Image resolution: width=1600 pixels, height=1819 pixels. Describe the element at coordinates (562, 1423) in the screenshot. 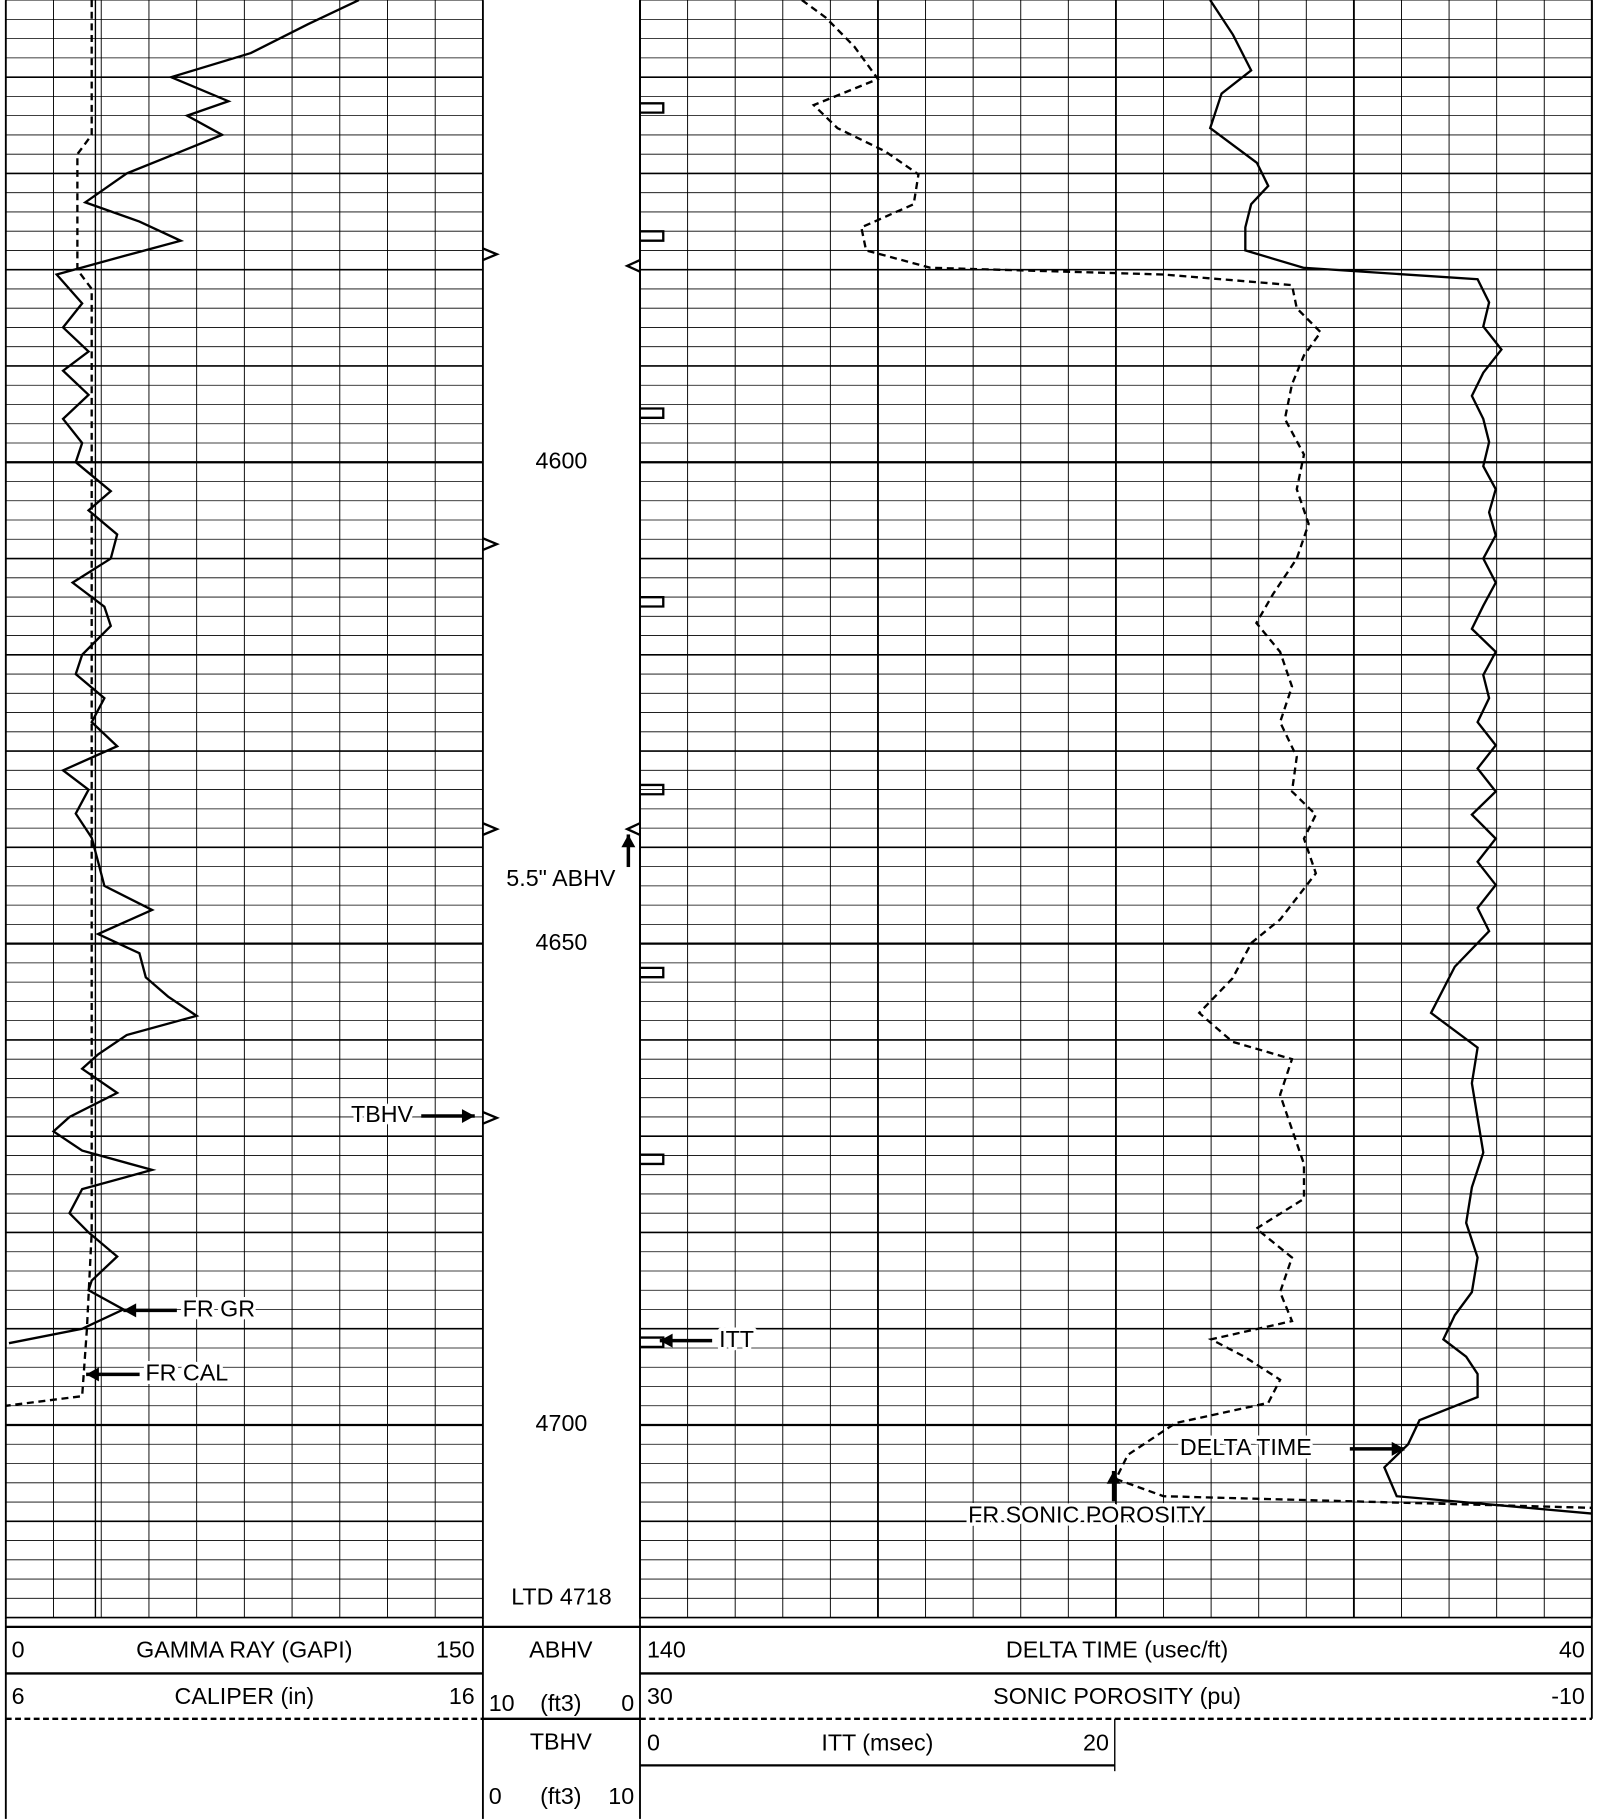

I see `depth-label: 4700` at that location.